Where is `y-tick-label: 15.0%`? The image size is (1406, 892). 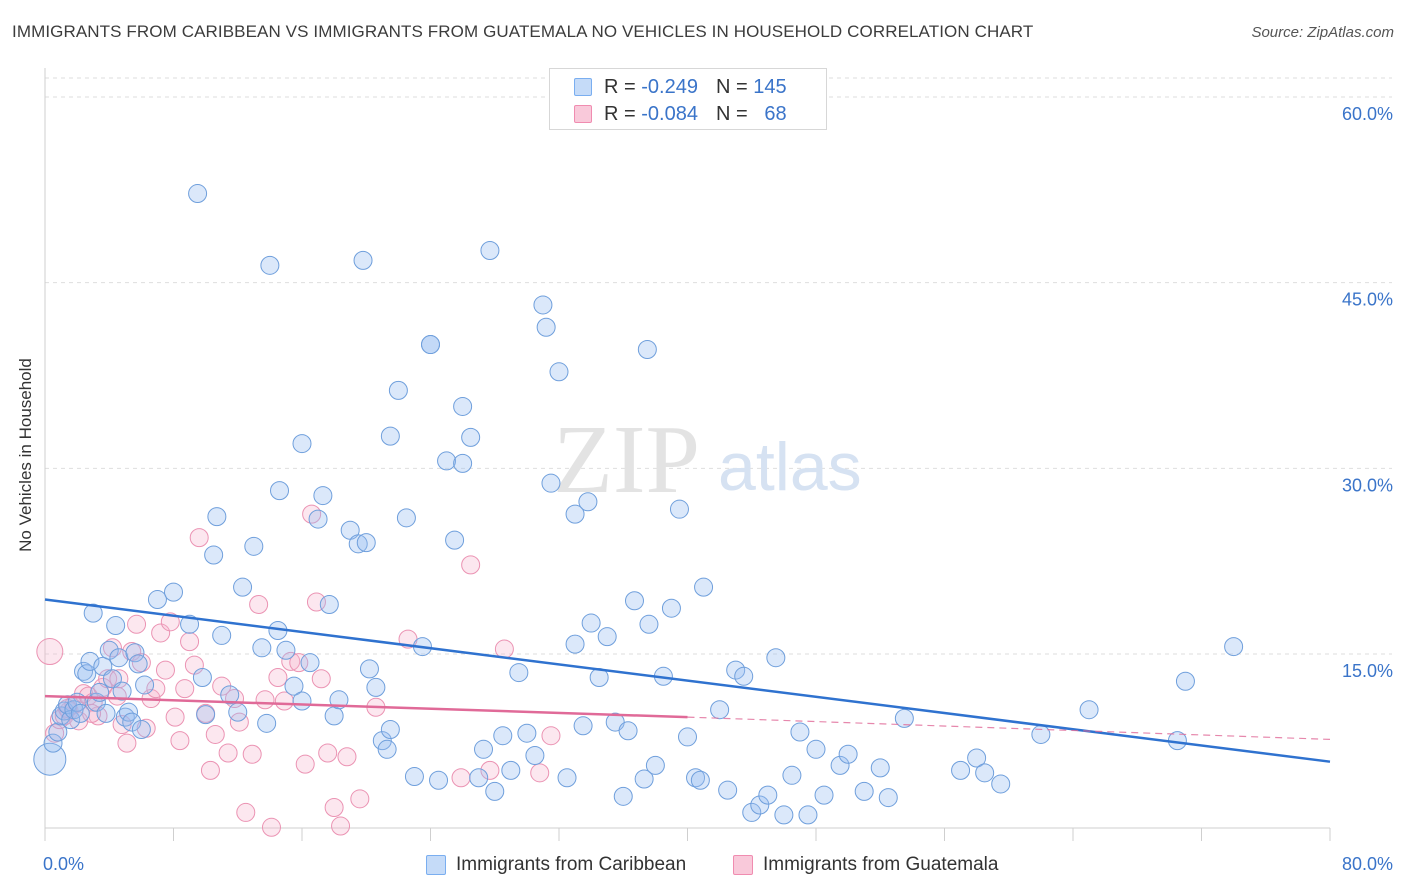
y-tick-label: 15.0% is located at coordinates (1367, 671).